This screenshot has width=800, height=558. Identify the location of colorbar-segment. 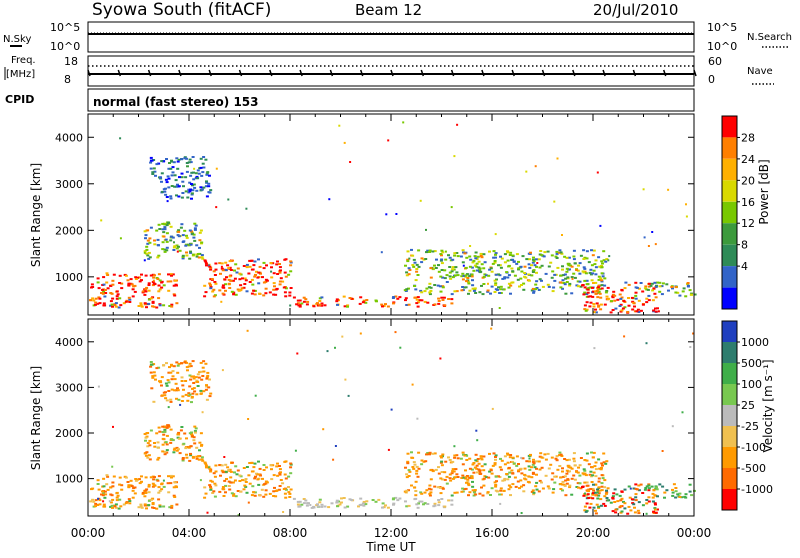
(729, 331).